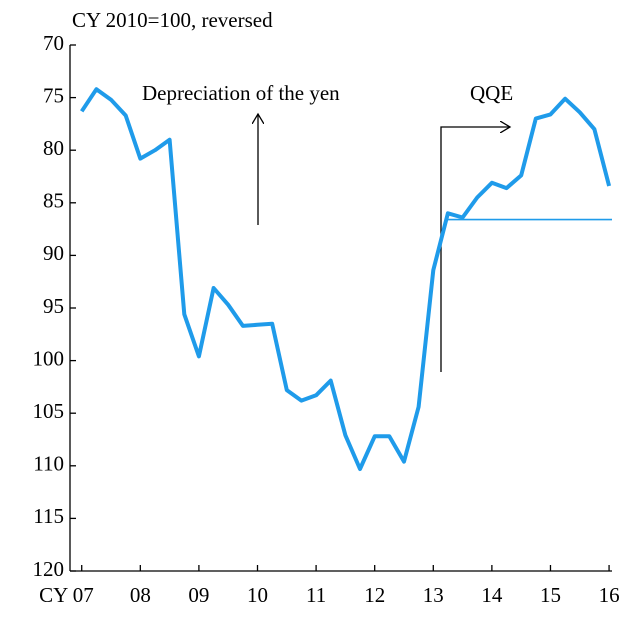  What do you see at coordinates (53, 253) in the screenshot?
I see `y-tick-label: 90` at bounding box center [53, 253].